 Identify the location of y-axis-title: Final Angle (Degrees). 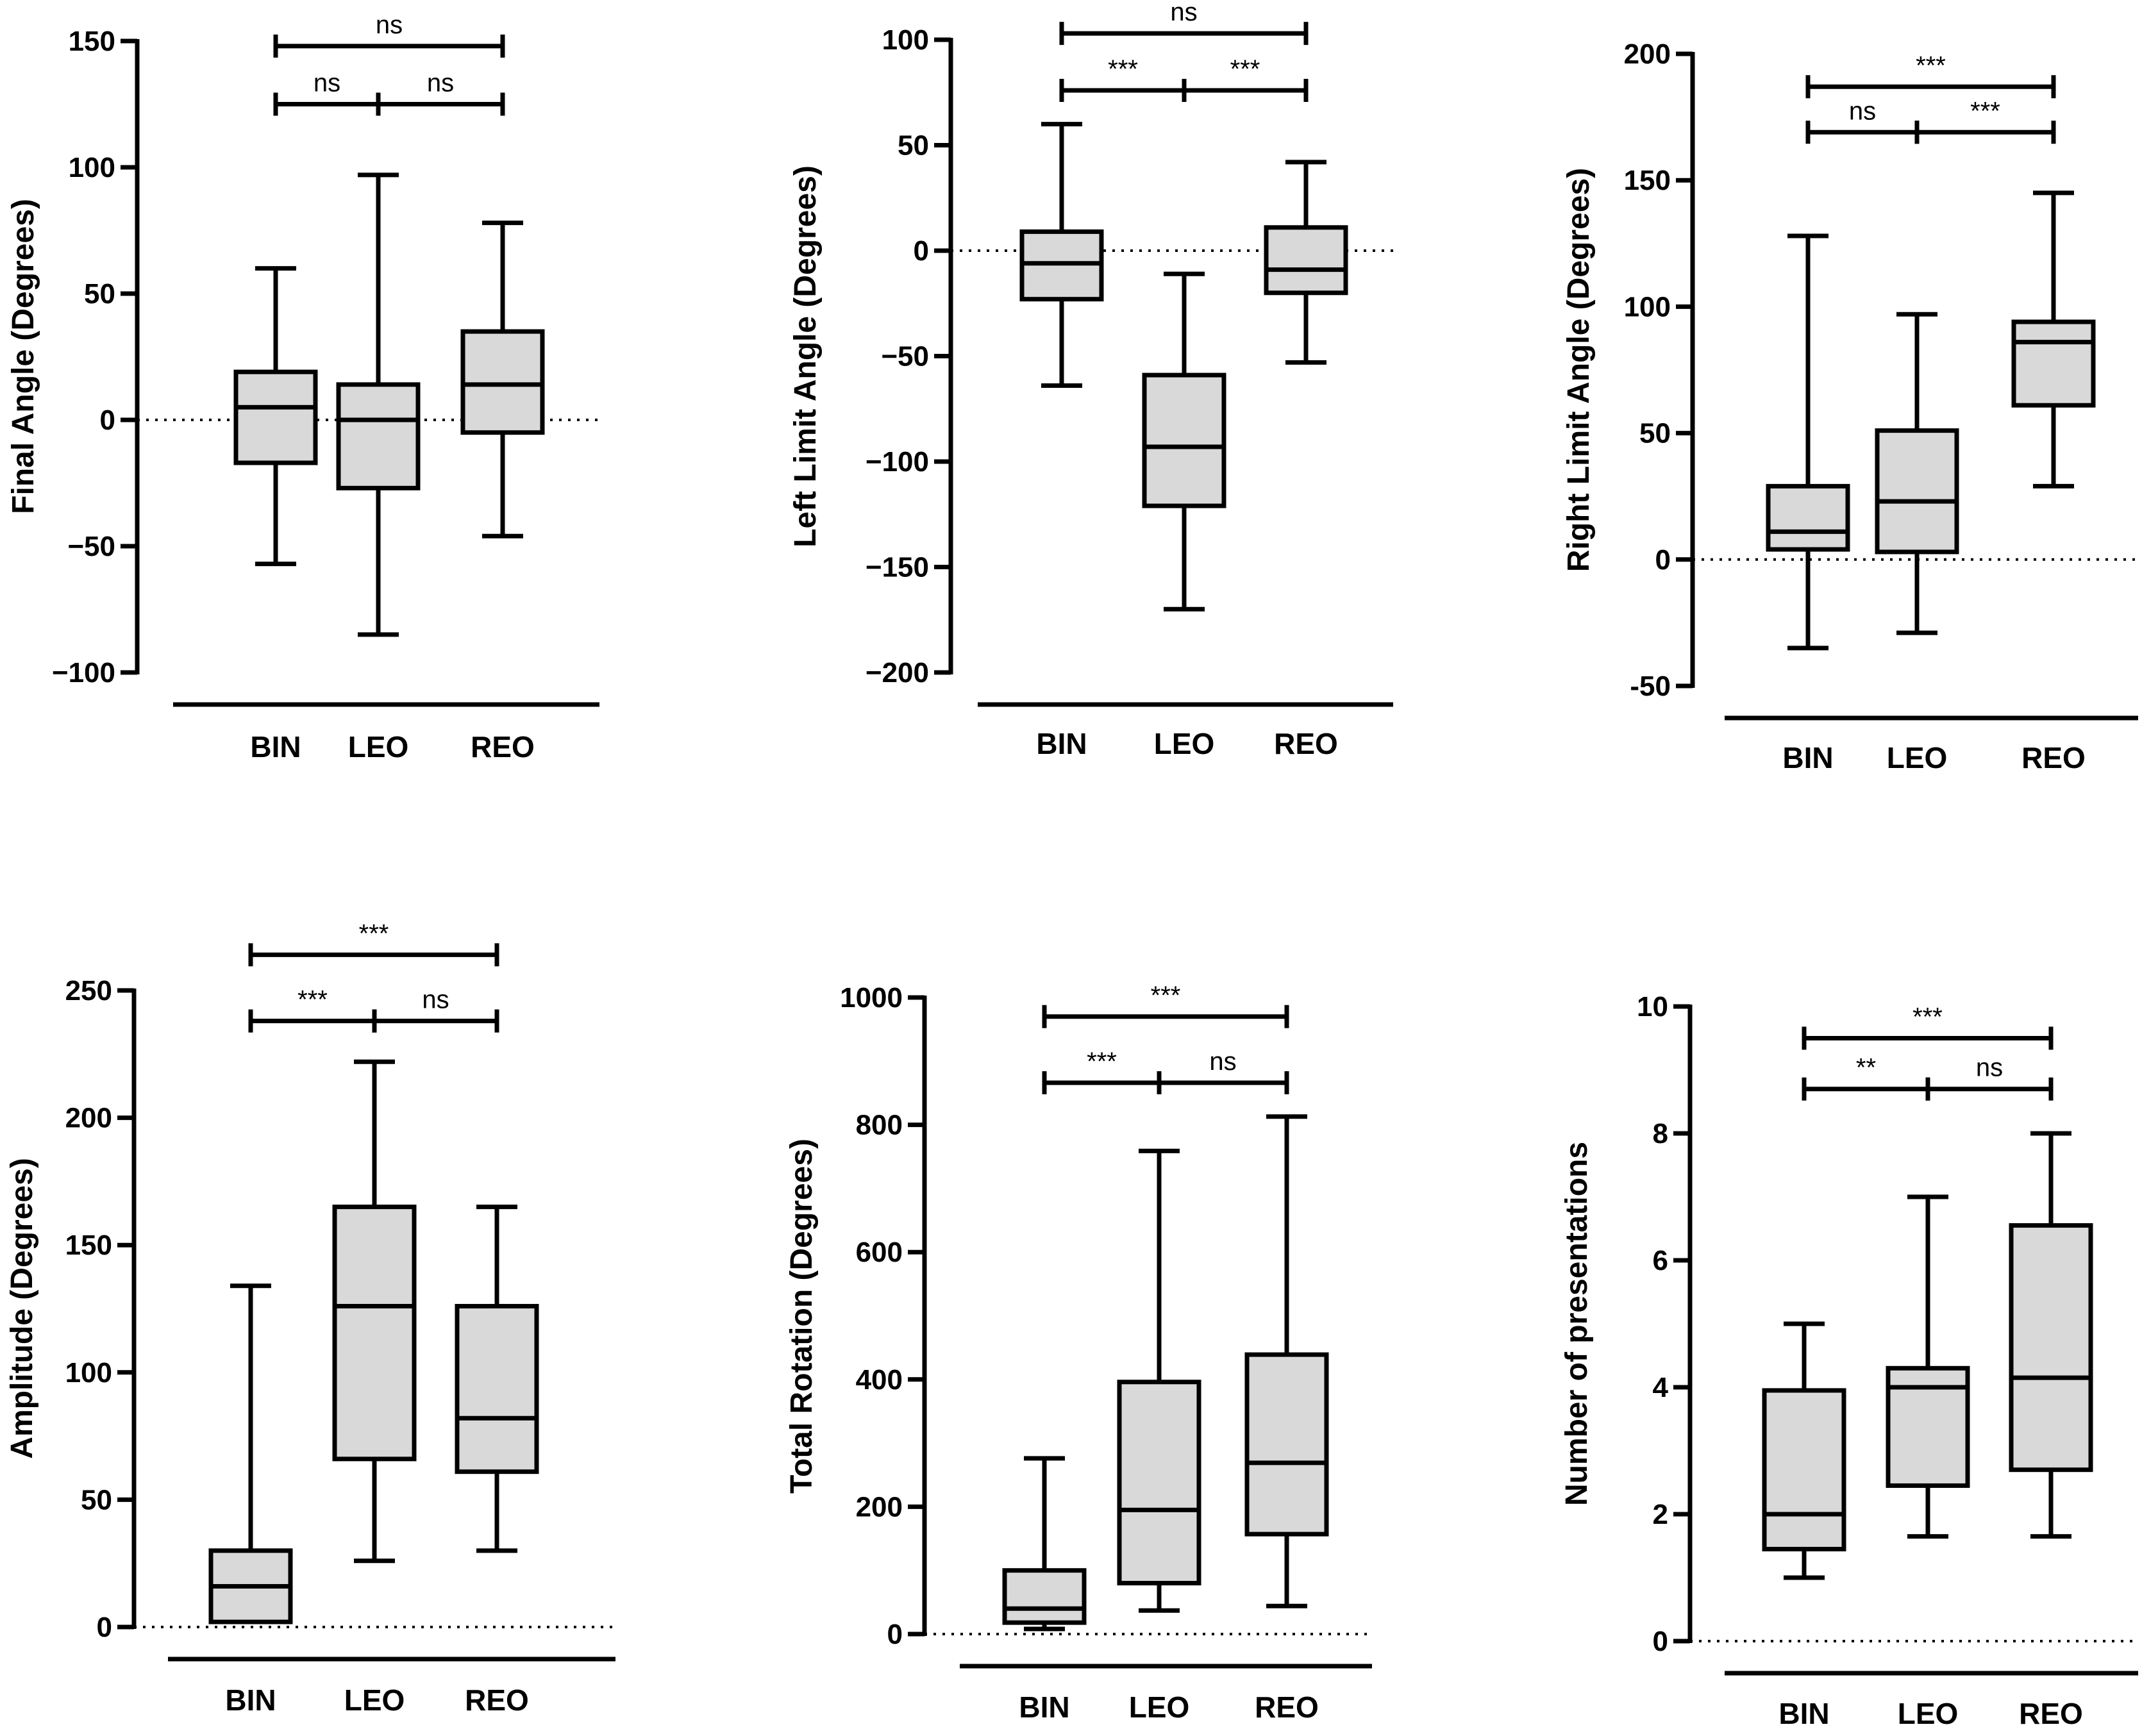
(23, 356).